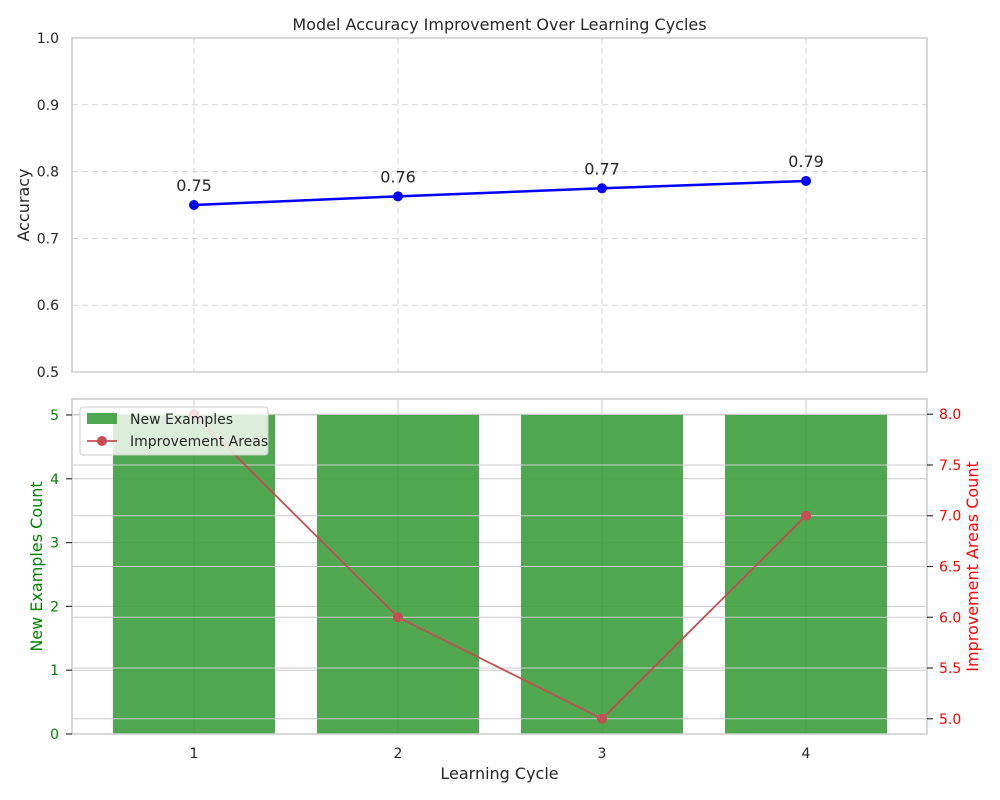 The image size is (1000, 800). Describe the element at coordinates (499, 773) in the screenshot. I see `x-axis-label: Learning Cycle` at that location.